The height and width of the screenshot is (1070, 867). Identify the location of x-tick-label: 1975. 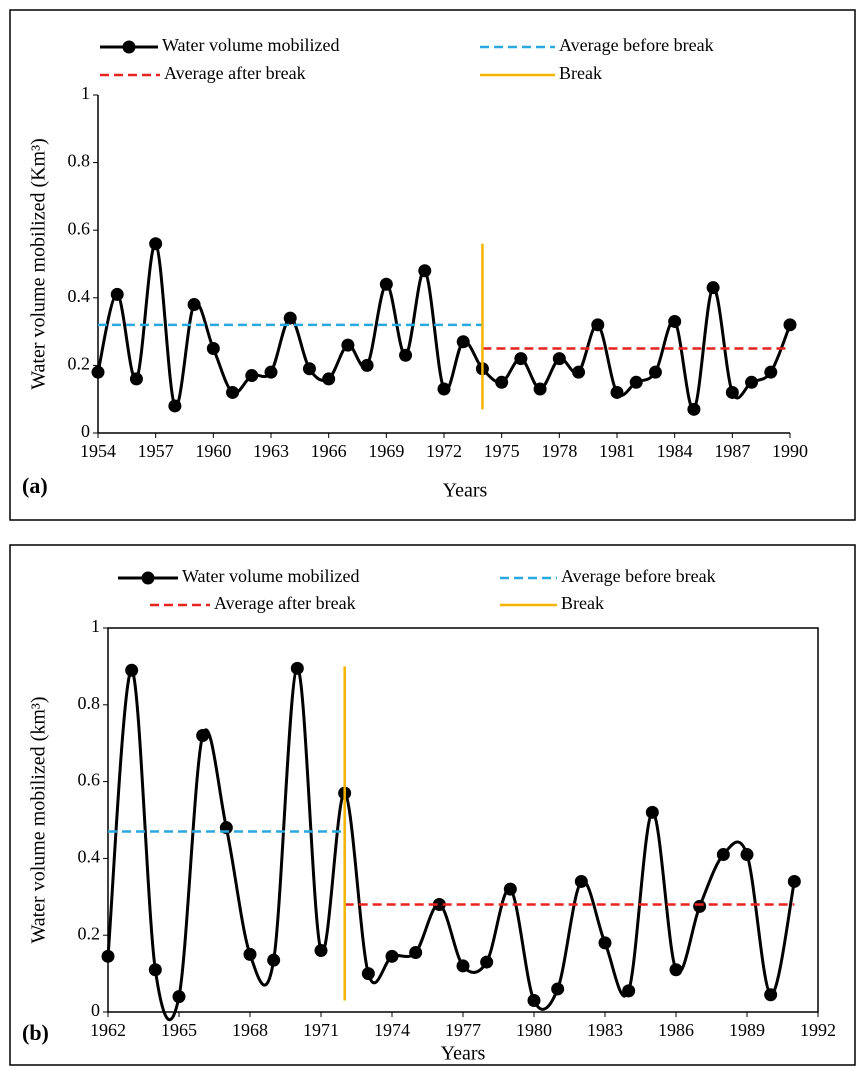
(502, 451).